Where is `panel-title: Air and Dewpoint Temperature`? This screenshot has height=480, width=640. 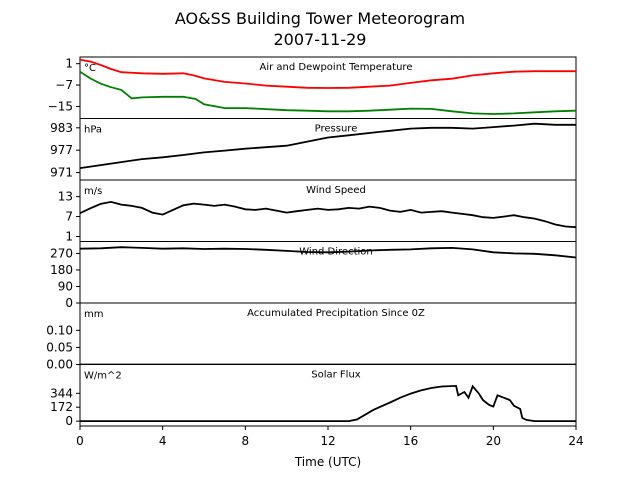
panel-title: Air and Dewpoint Temperature is located at coordinates (336, 67).